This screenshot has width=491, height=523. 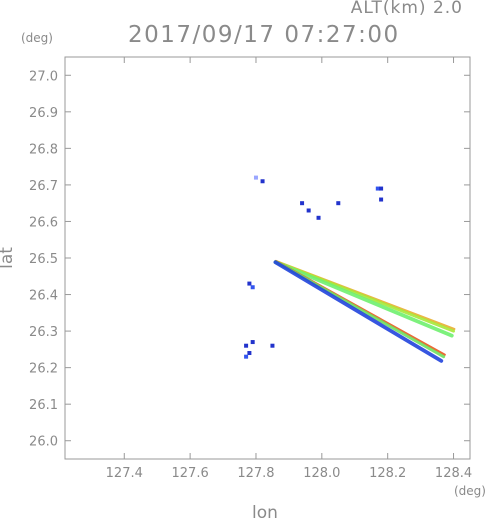 What do you see at coordinates (265, 513) in the screenshot?
I see `x-axis-label: lon` at bounding box center [265, 513].